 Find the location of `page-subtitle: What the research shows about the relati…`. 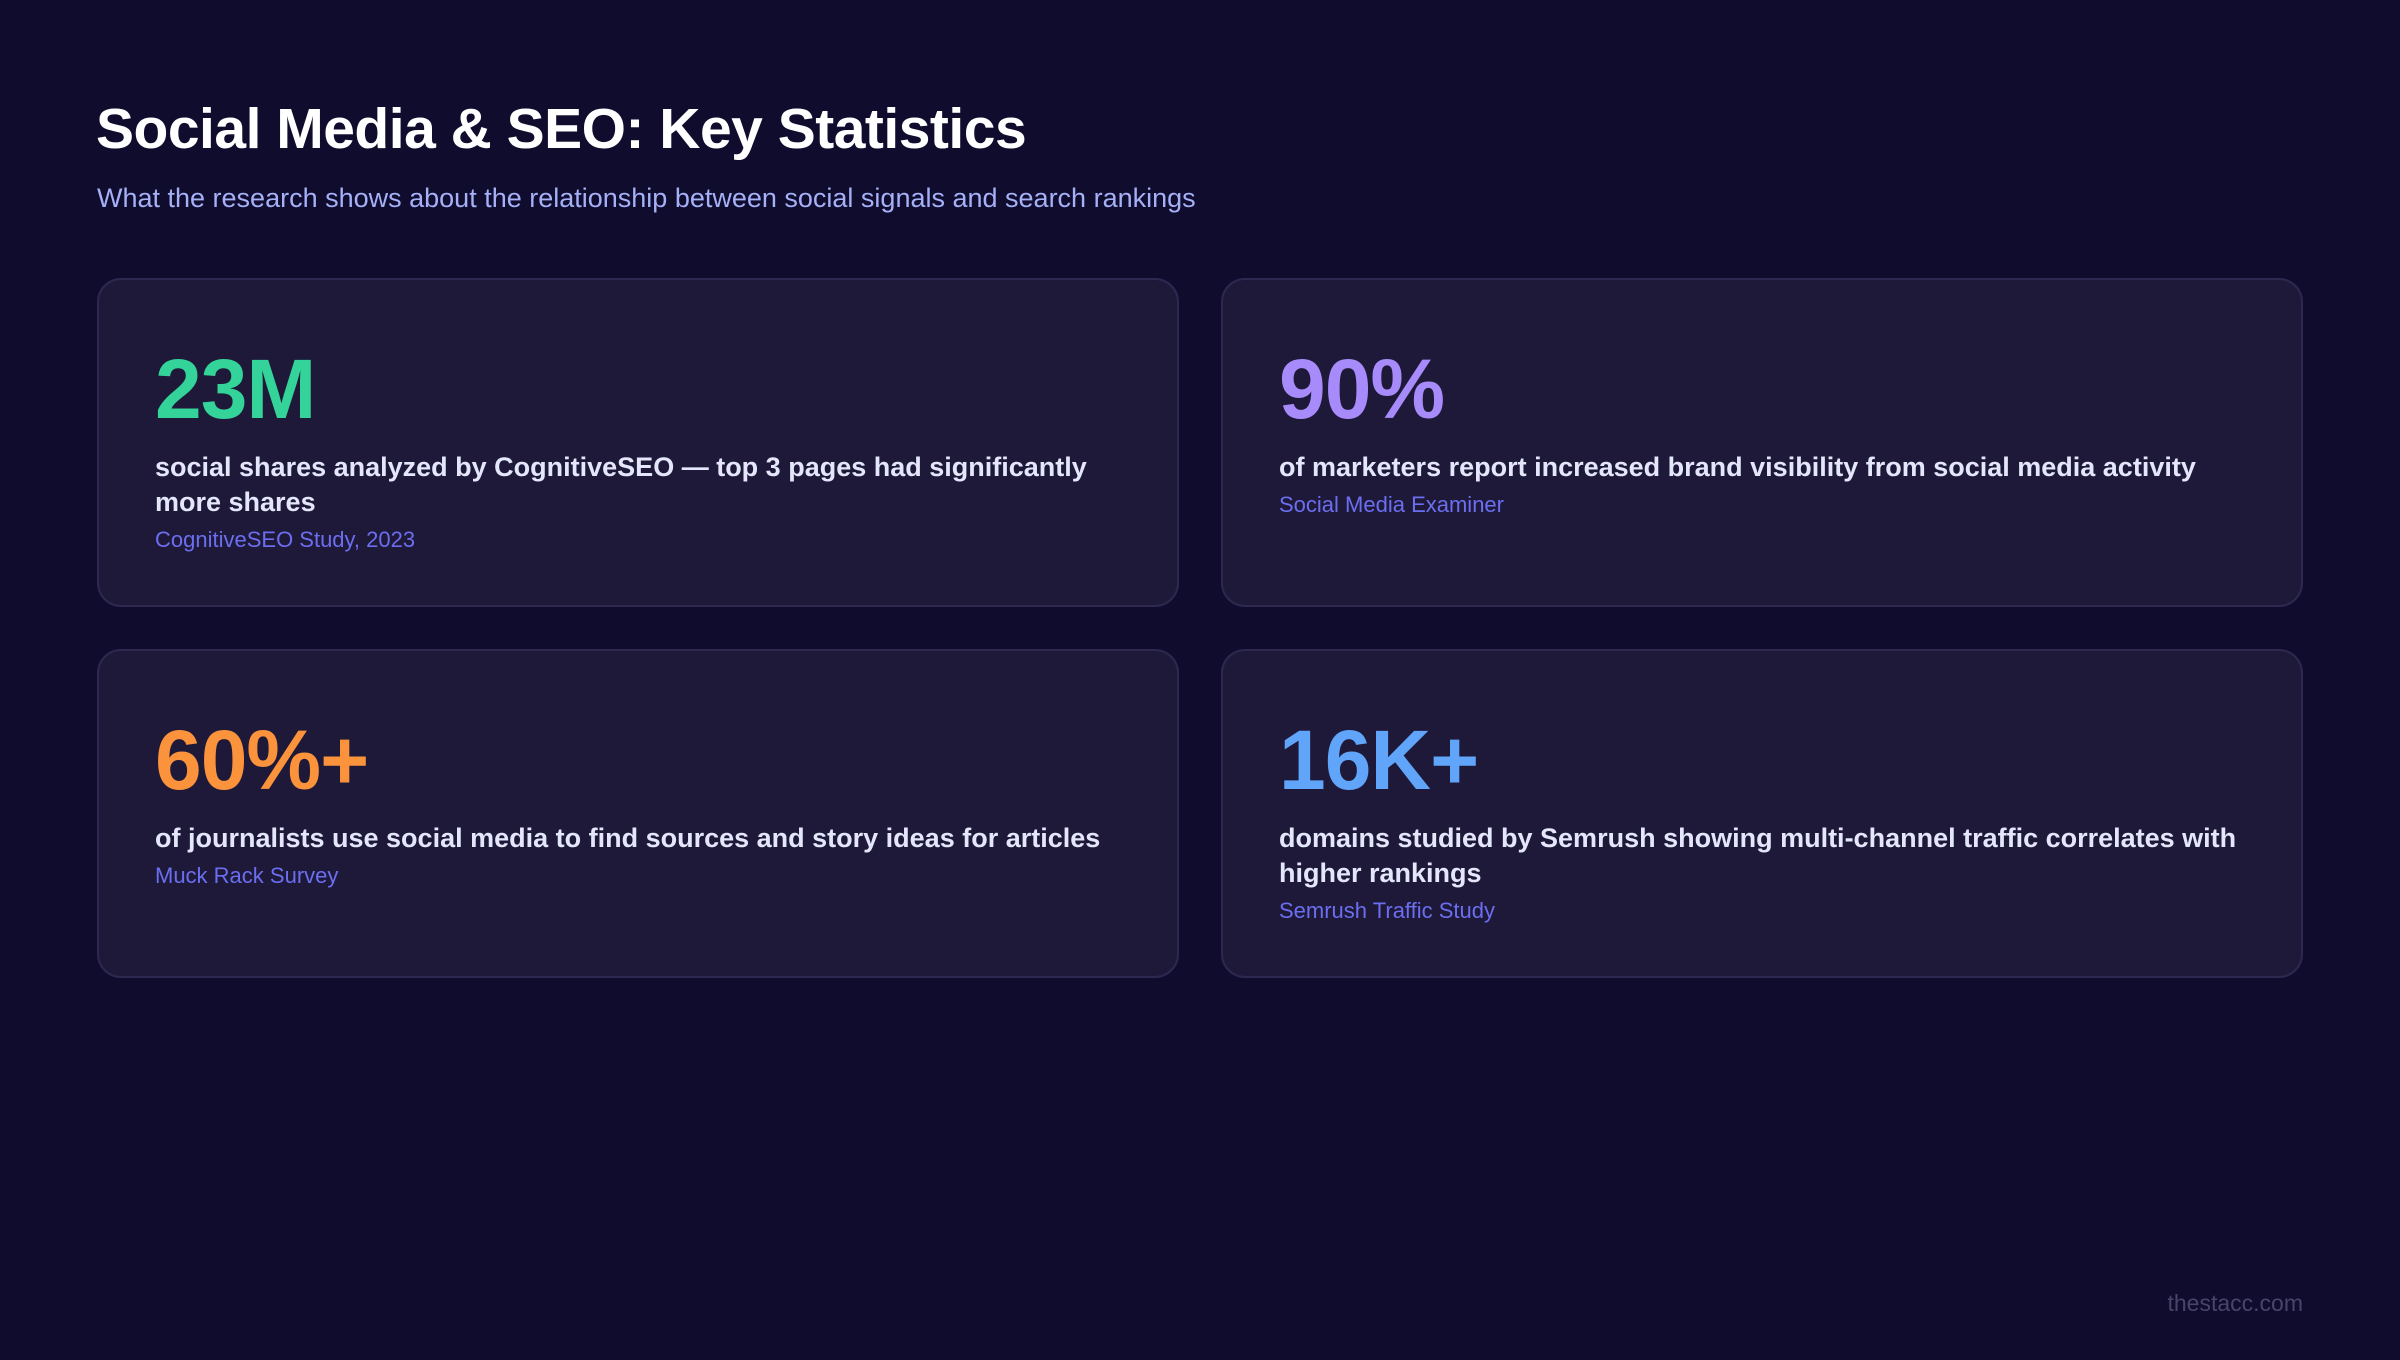

page-subtitle: What the research shows about the relati… is located at coordinates (646, 198).